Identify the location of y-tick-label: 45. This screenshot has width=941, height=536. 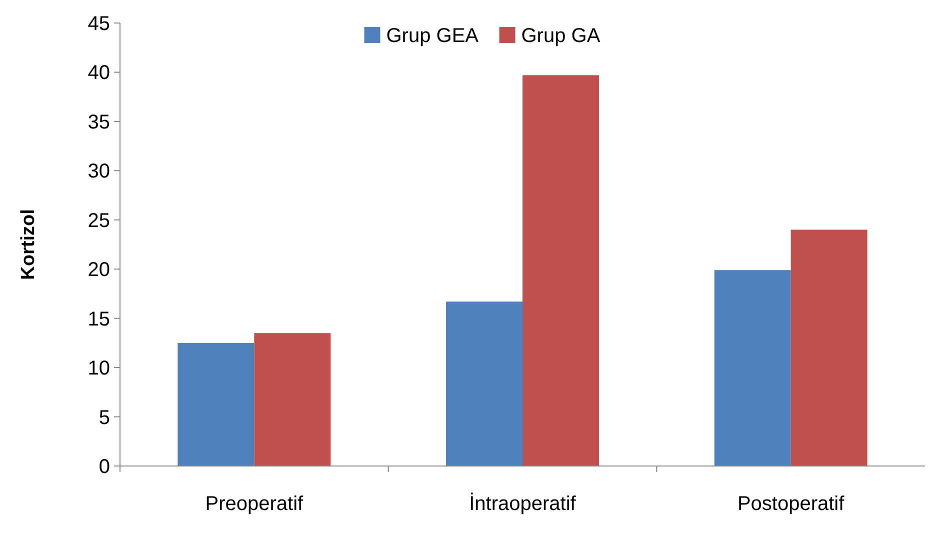
(99, 24).